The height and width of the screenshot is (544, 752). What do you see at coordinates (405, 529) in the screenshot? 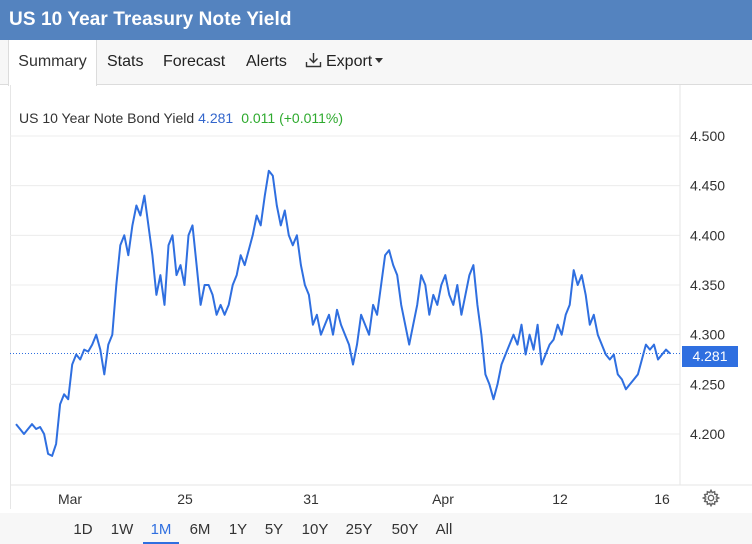
I see `range-50y-button: 50Y` at bounding box center [405, 529].